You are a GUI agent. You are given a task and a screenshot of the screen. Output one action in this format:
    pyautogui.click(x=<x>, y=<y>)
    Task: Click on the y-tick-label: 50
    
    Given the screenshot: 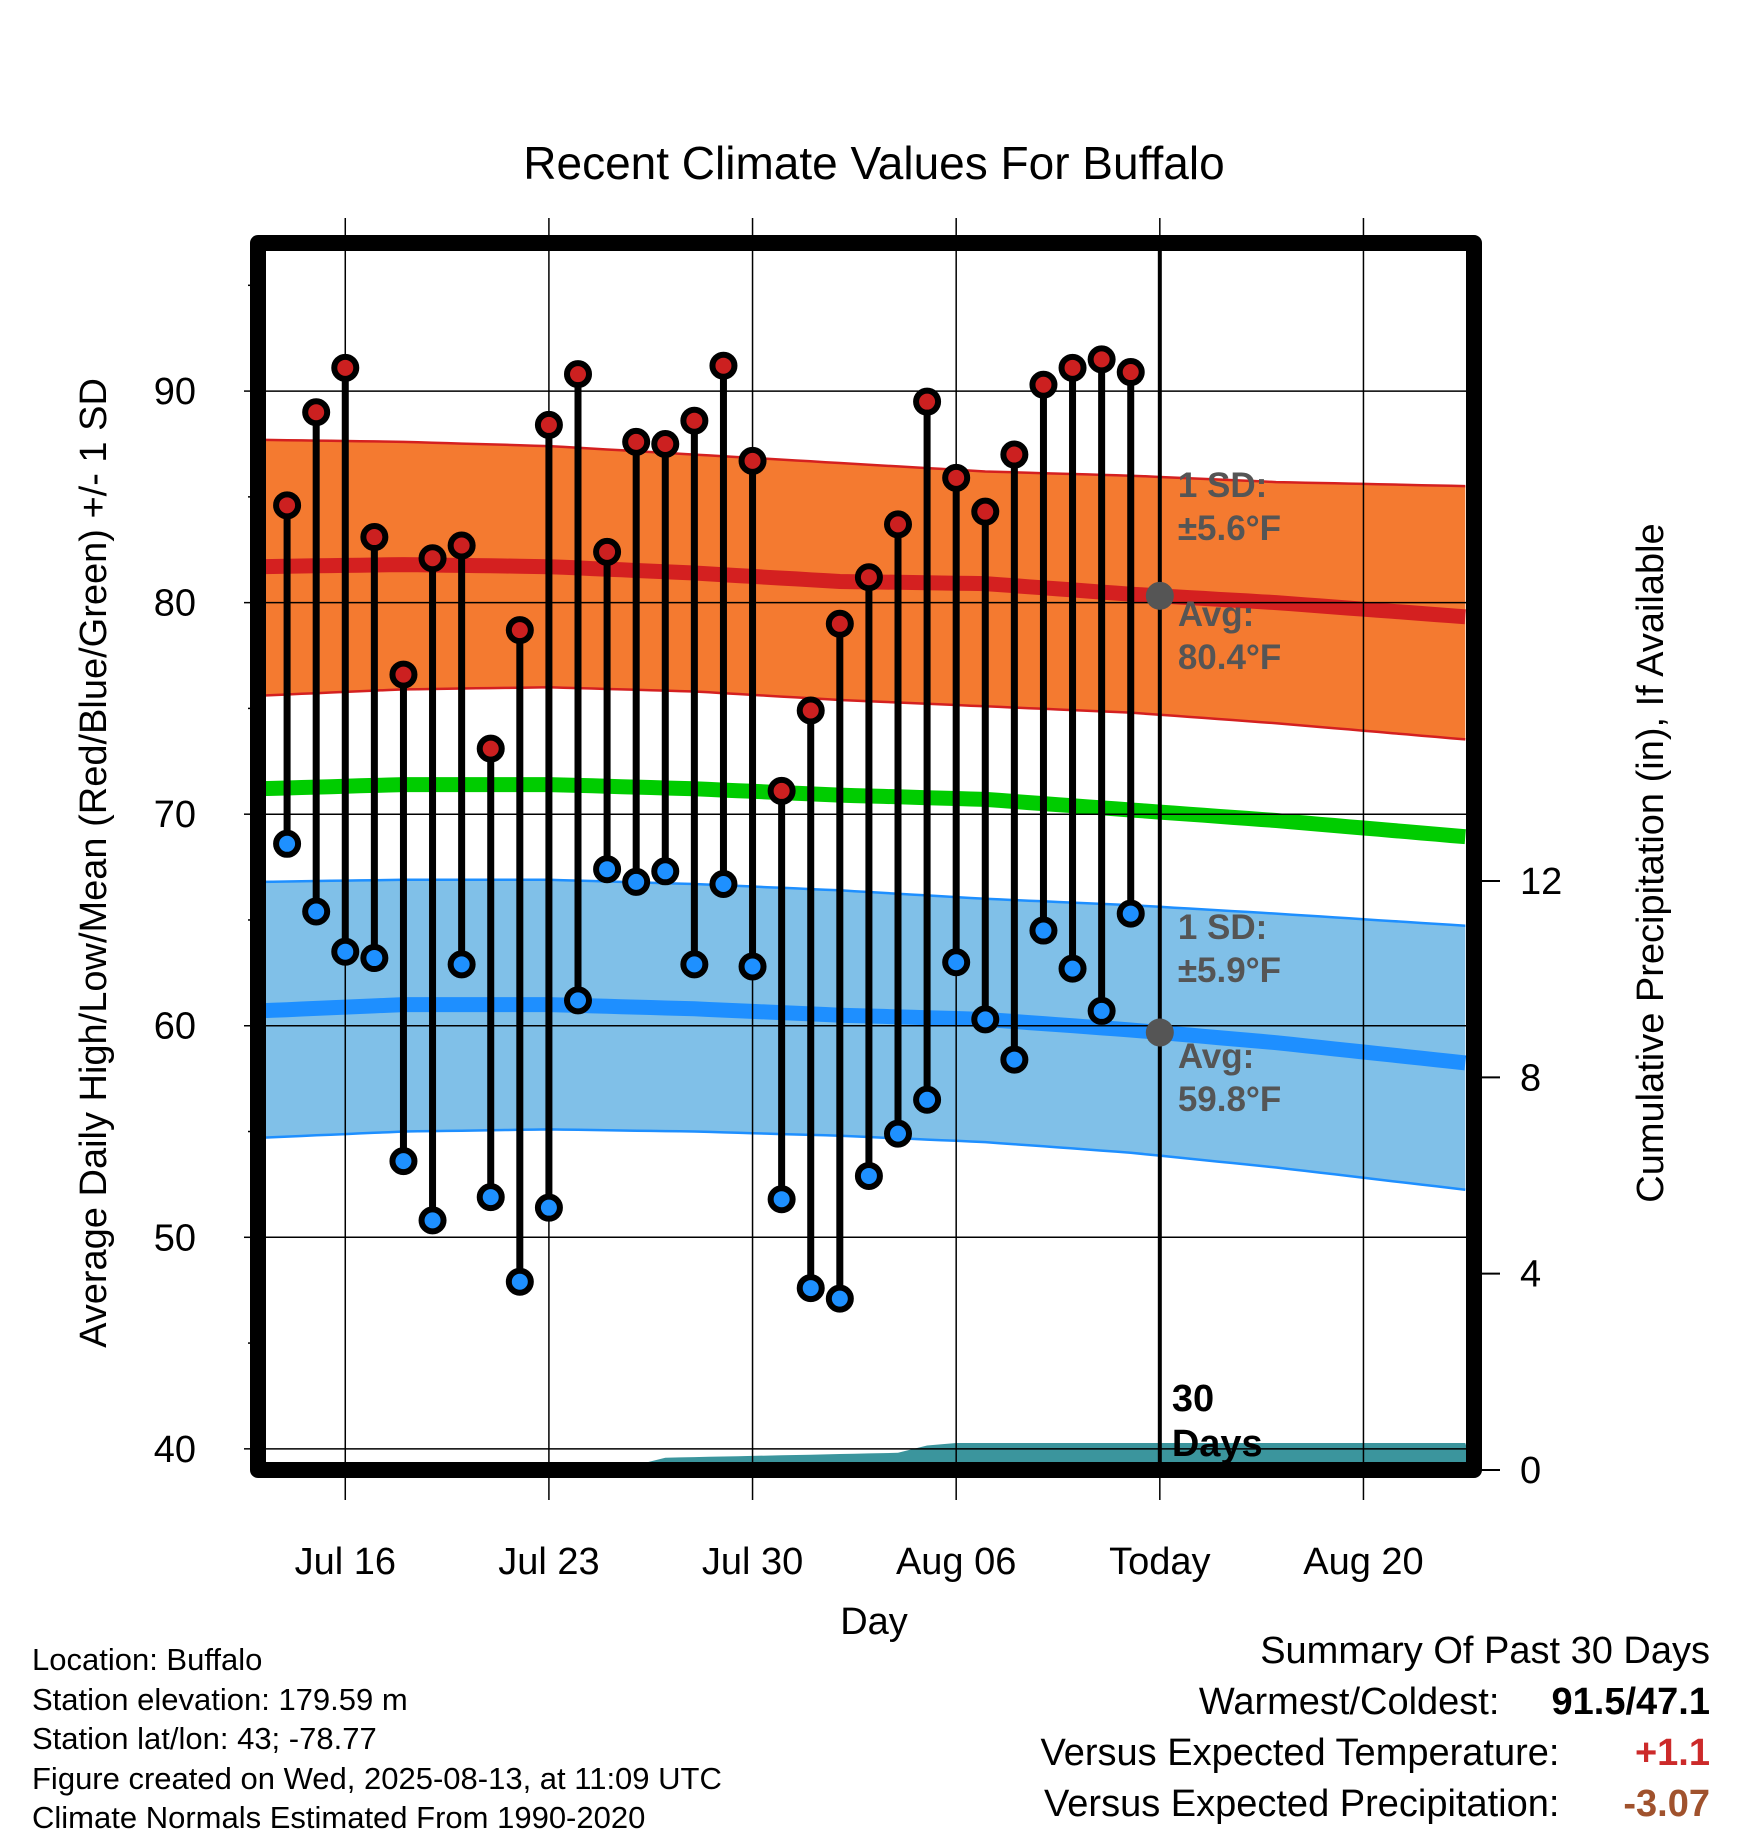 What is the action you would take?
    pyautogui.click(x=175, y=1238)
    